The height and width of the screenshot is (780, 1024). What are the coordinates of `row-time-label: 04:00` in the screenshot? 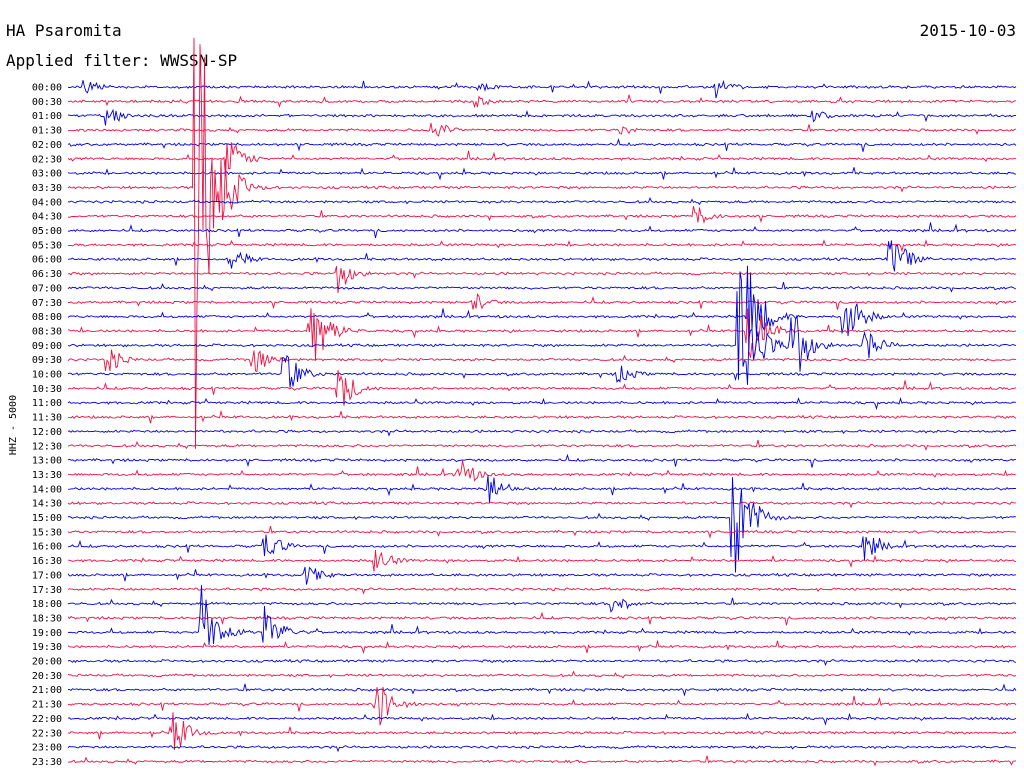 It's located at (47, 202).